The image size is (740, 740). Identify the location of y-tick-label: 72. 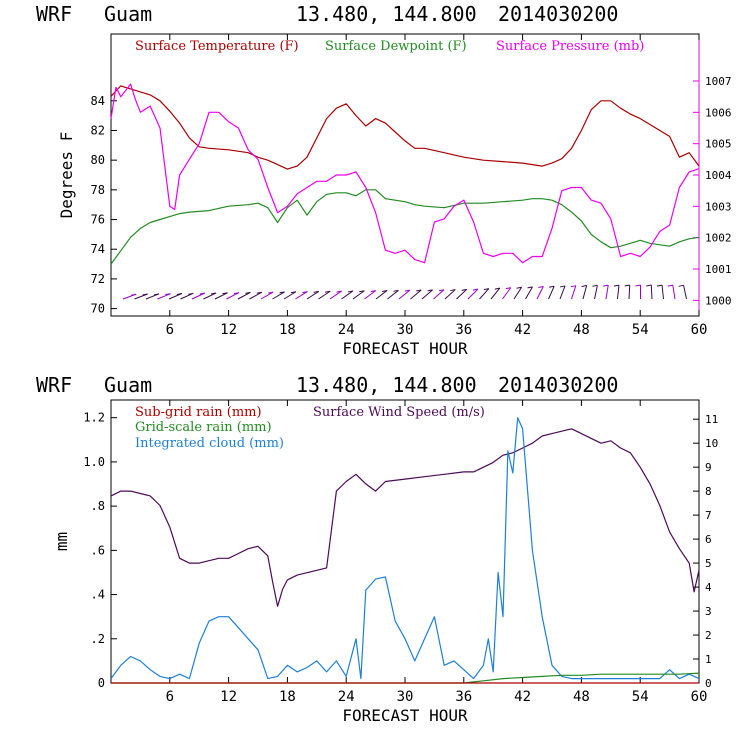
(98, 279).